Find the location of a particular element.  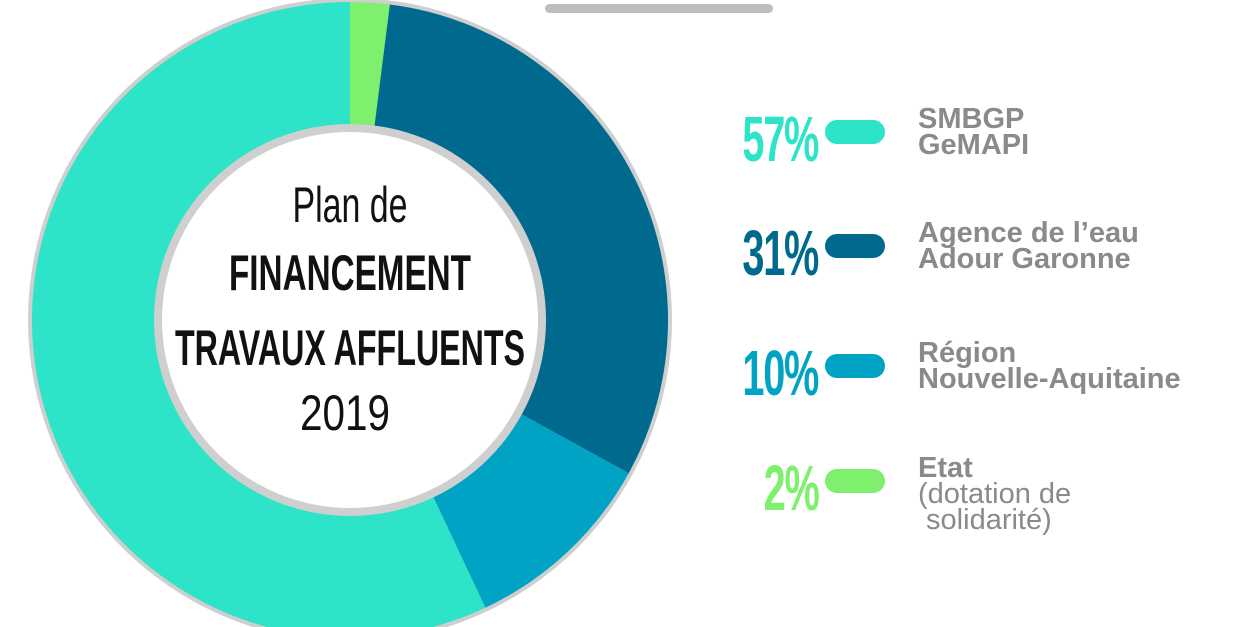

legend-name: Agence de l’eau Adour Garonne is located at coordinates (1028, 246).